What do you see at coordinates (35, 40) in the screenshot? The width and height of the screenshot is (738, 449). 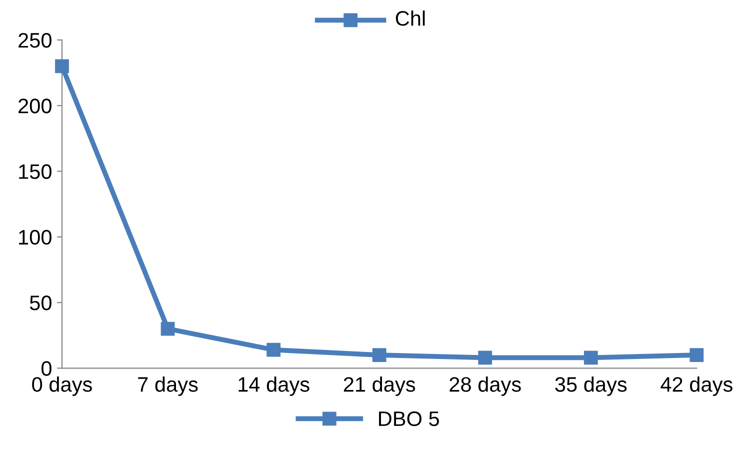 I see `y-tick-label: 250` at bounding box center [35, 40].